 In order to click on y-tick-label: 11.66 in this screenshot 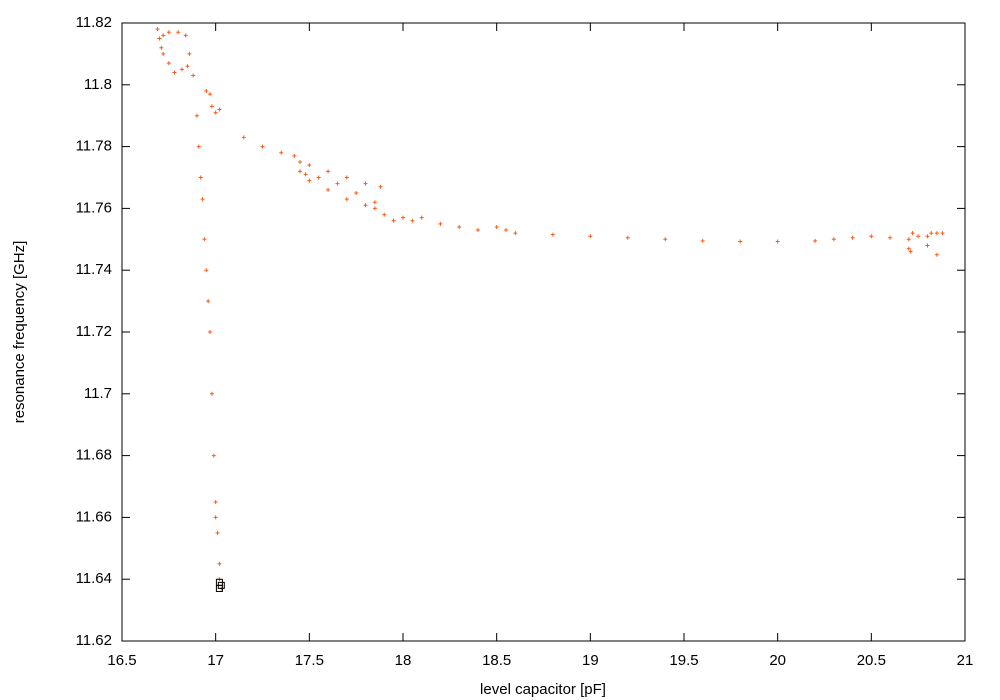, I will do `click(94, 516)`.